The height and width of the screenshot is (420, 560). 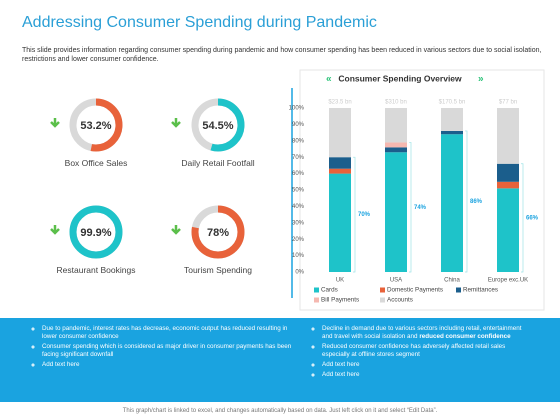 I want to click on annotation: 66%, so click(x=532, y=218).